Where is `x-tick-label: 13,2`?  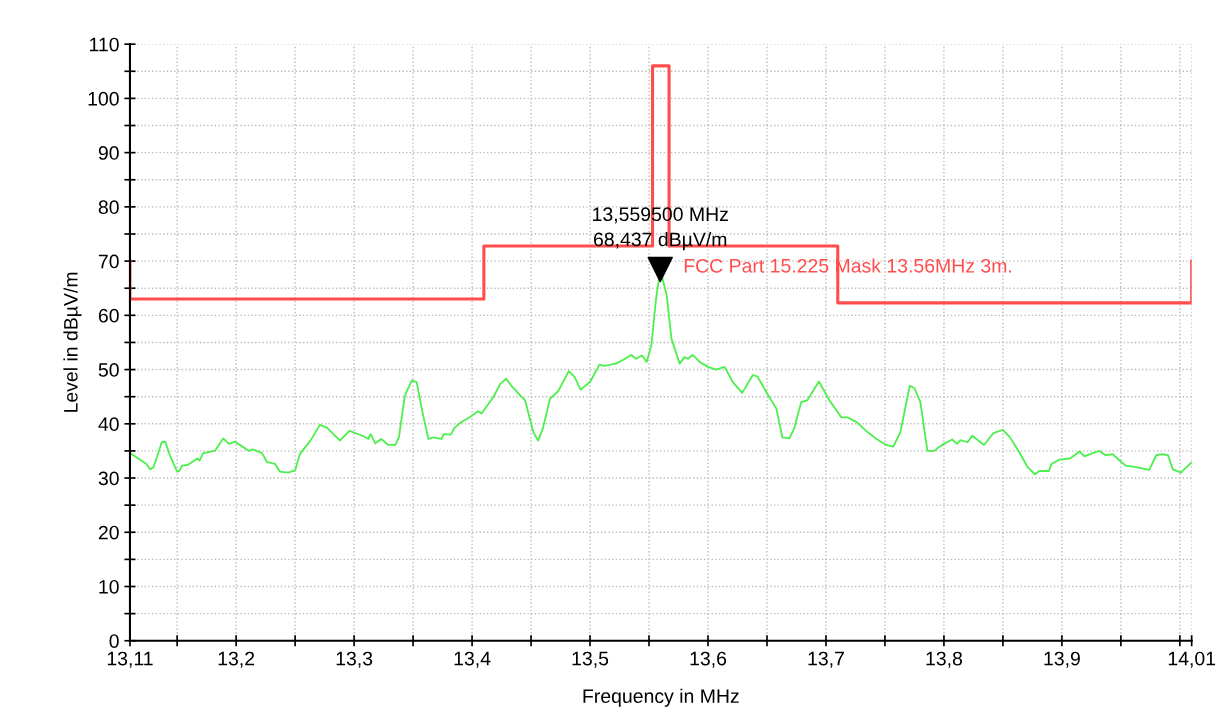 x-tick-label: 13,2 is located at coordinates (236, 659).